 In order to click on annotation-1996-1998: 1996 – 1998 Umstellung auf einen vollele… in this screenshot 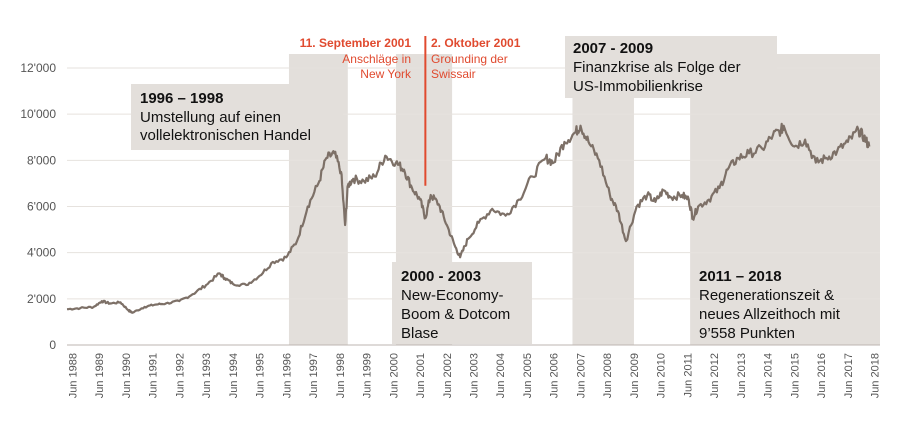, I will do `click(237, 117)`.